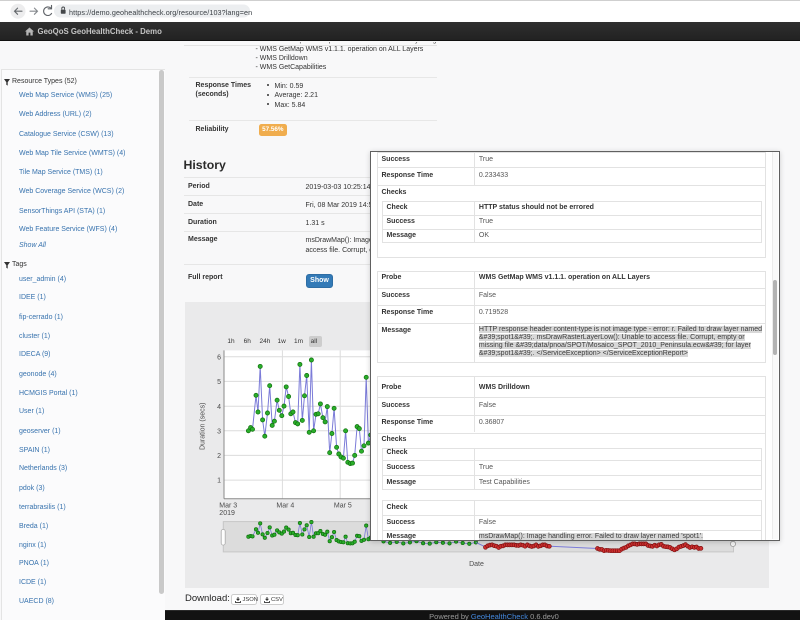  Describe the element at coordinates (202, 425) in the screenshot. I see `svg-text: Duration (secs)` at that location.